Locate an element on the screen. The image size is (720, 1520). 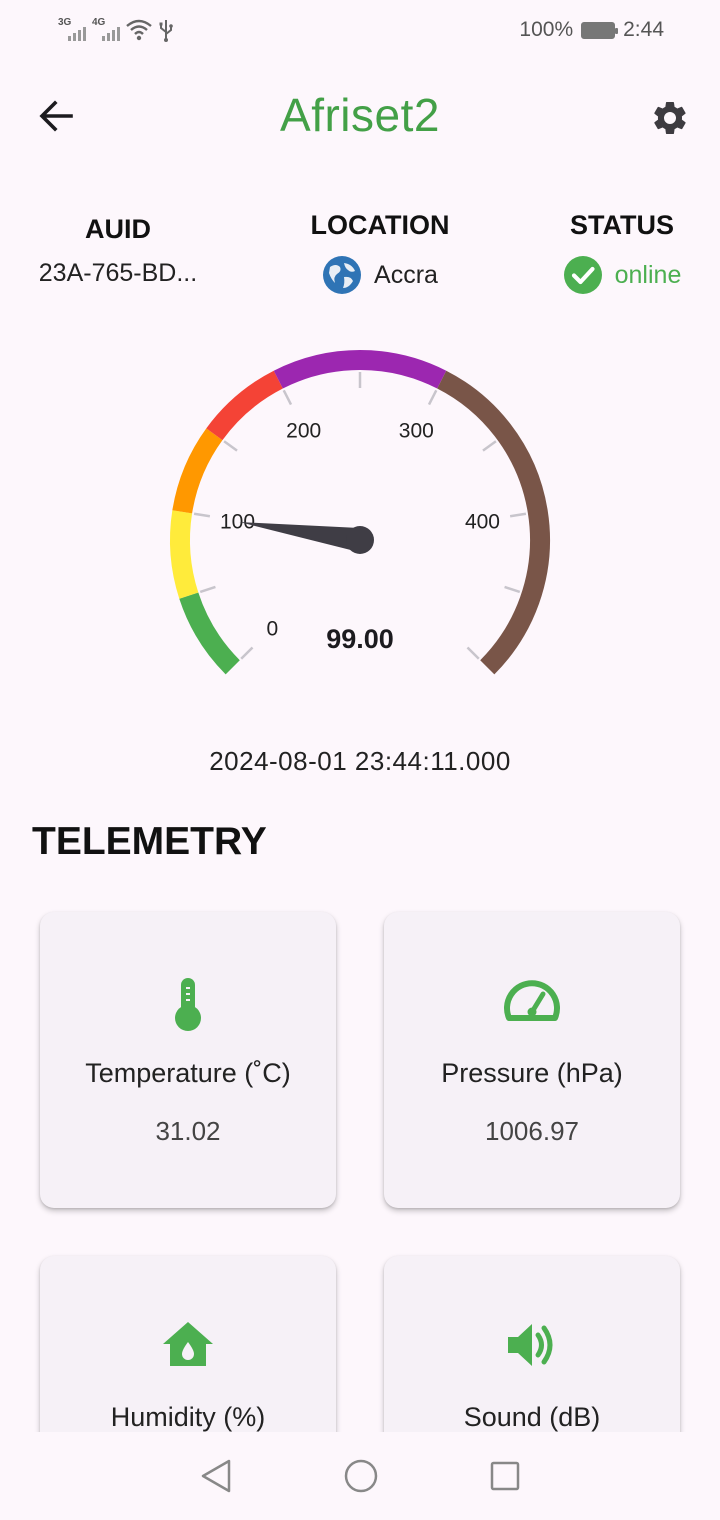
network-type-2: 4G is located at coordinates (99, 22).